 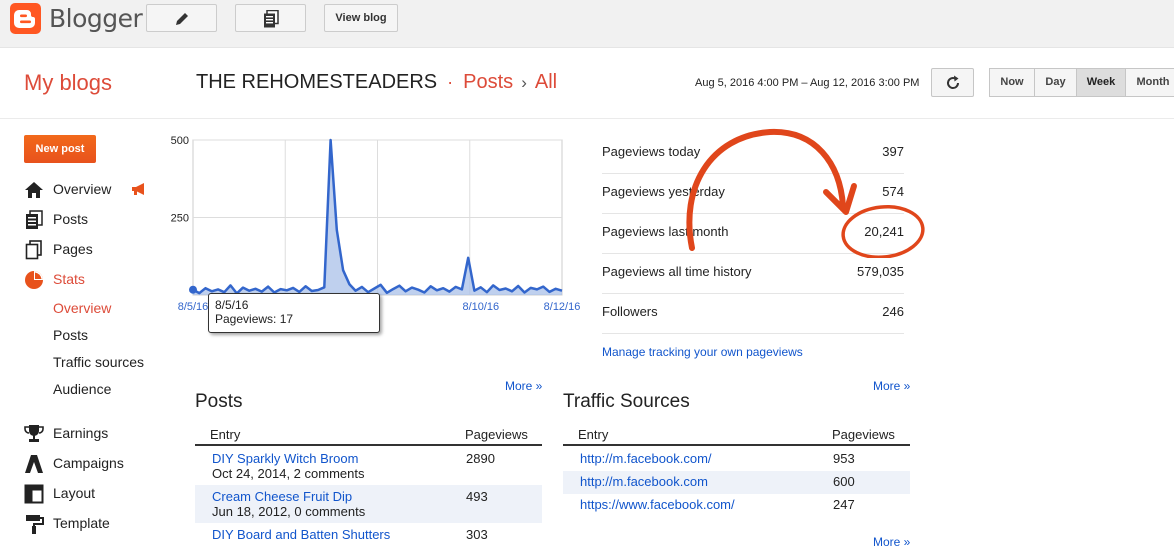 I want to click on range-selector: Now Day Week Month, so click(x=1081, y=82).